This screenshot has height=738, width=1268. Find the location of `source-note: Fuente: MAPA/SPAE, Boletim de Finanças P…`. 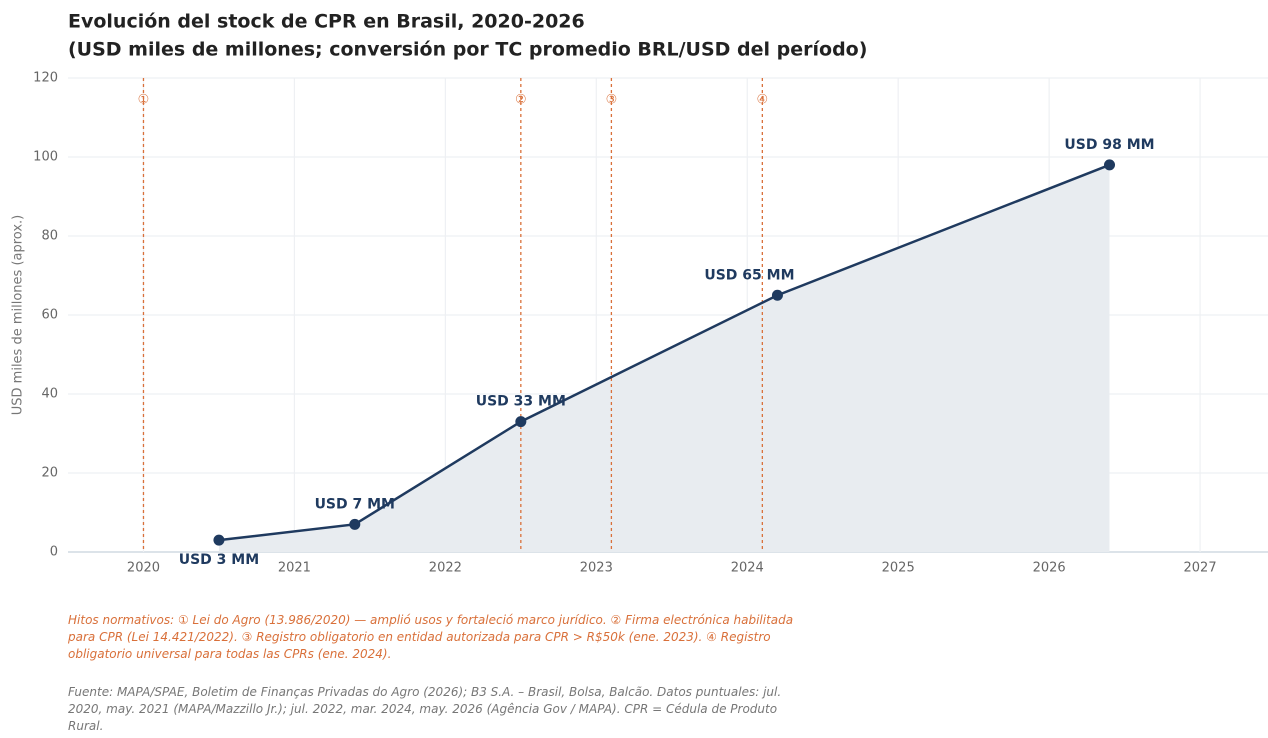

source-note: Fuente: MAPA/SPAE, Boletim de Finanças P… is located at coordinates (425, 709).